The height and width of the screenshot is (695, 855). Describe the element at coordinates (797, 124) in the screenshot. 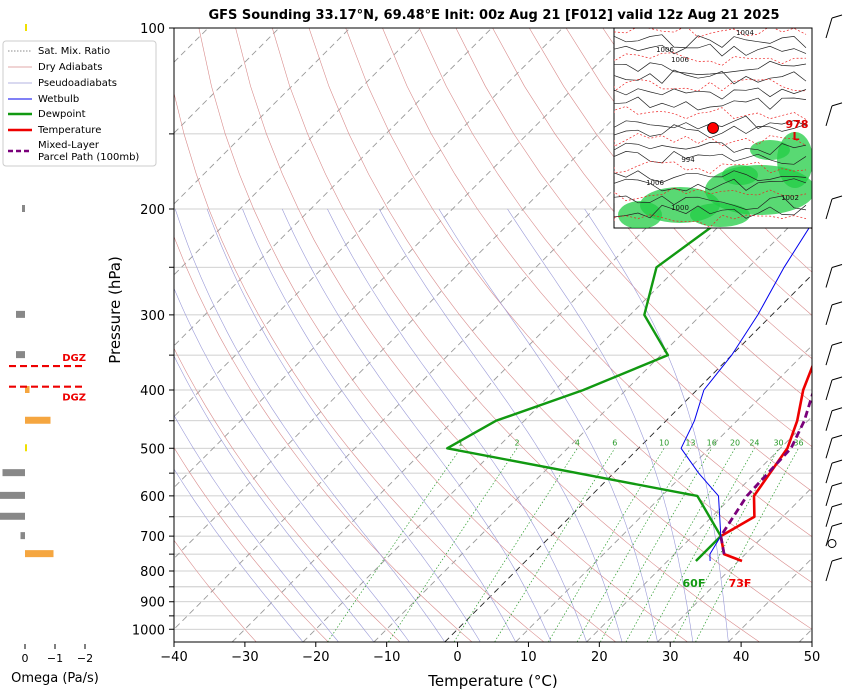

I see `map-label: 978` at that location.